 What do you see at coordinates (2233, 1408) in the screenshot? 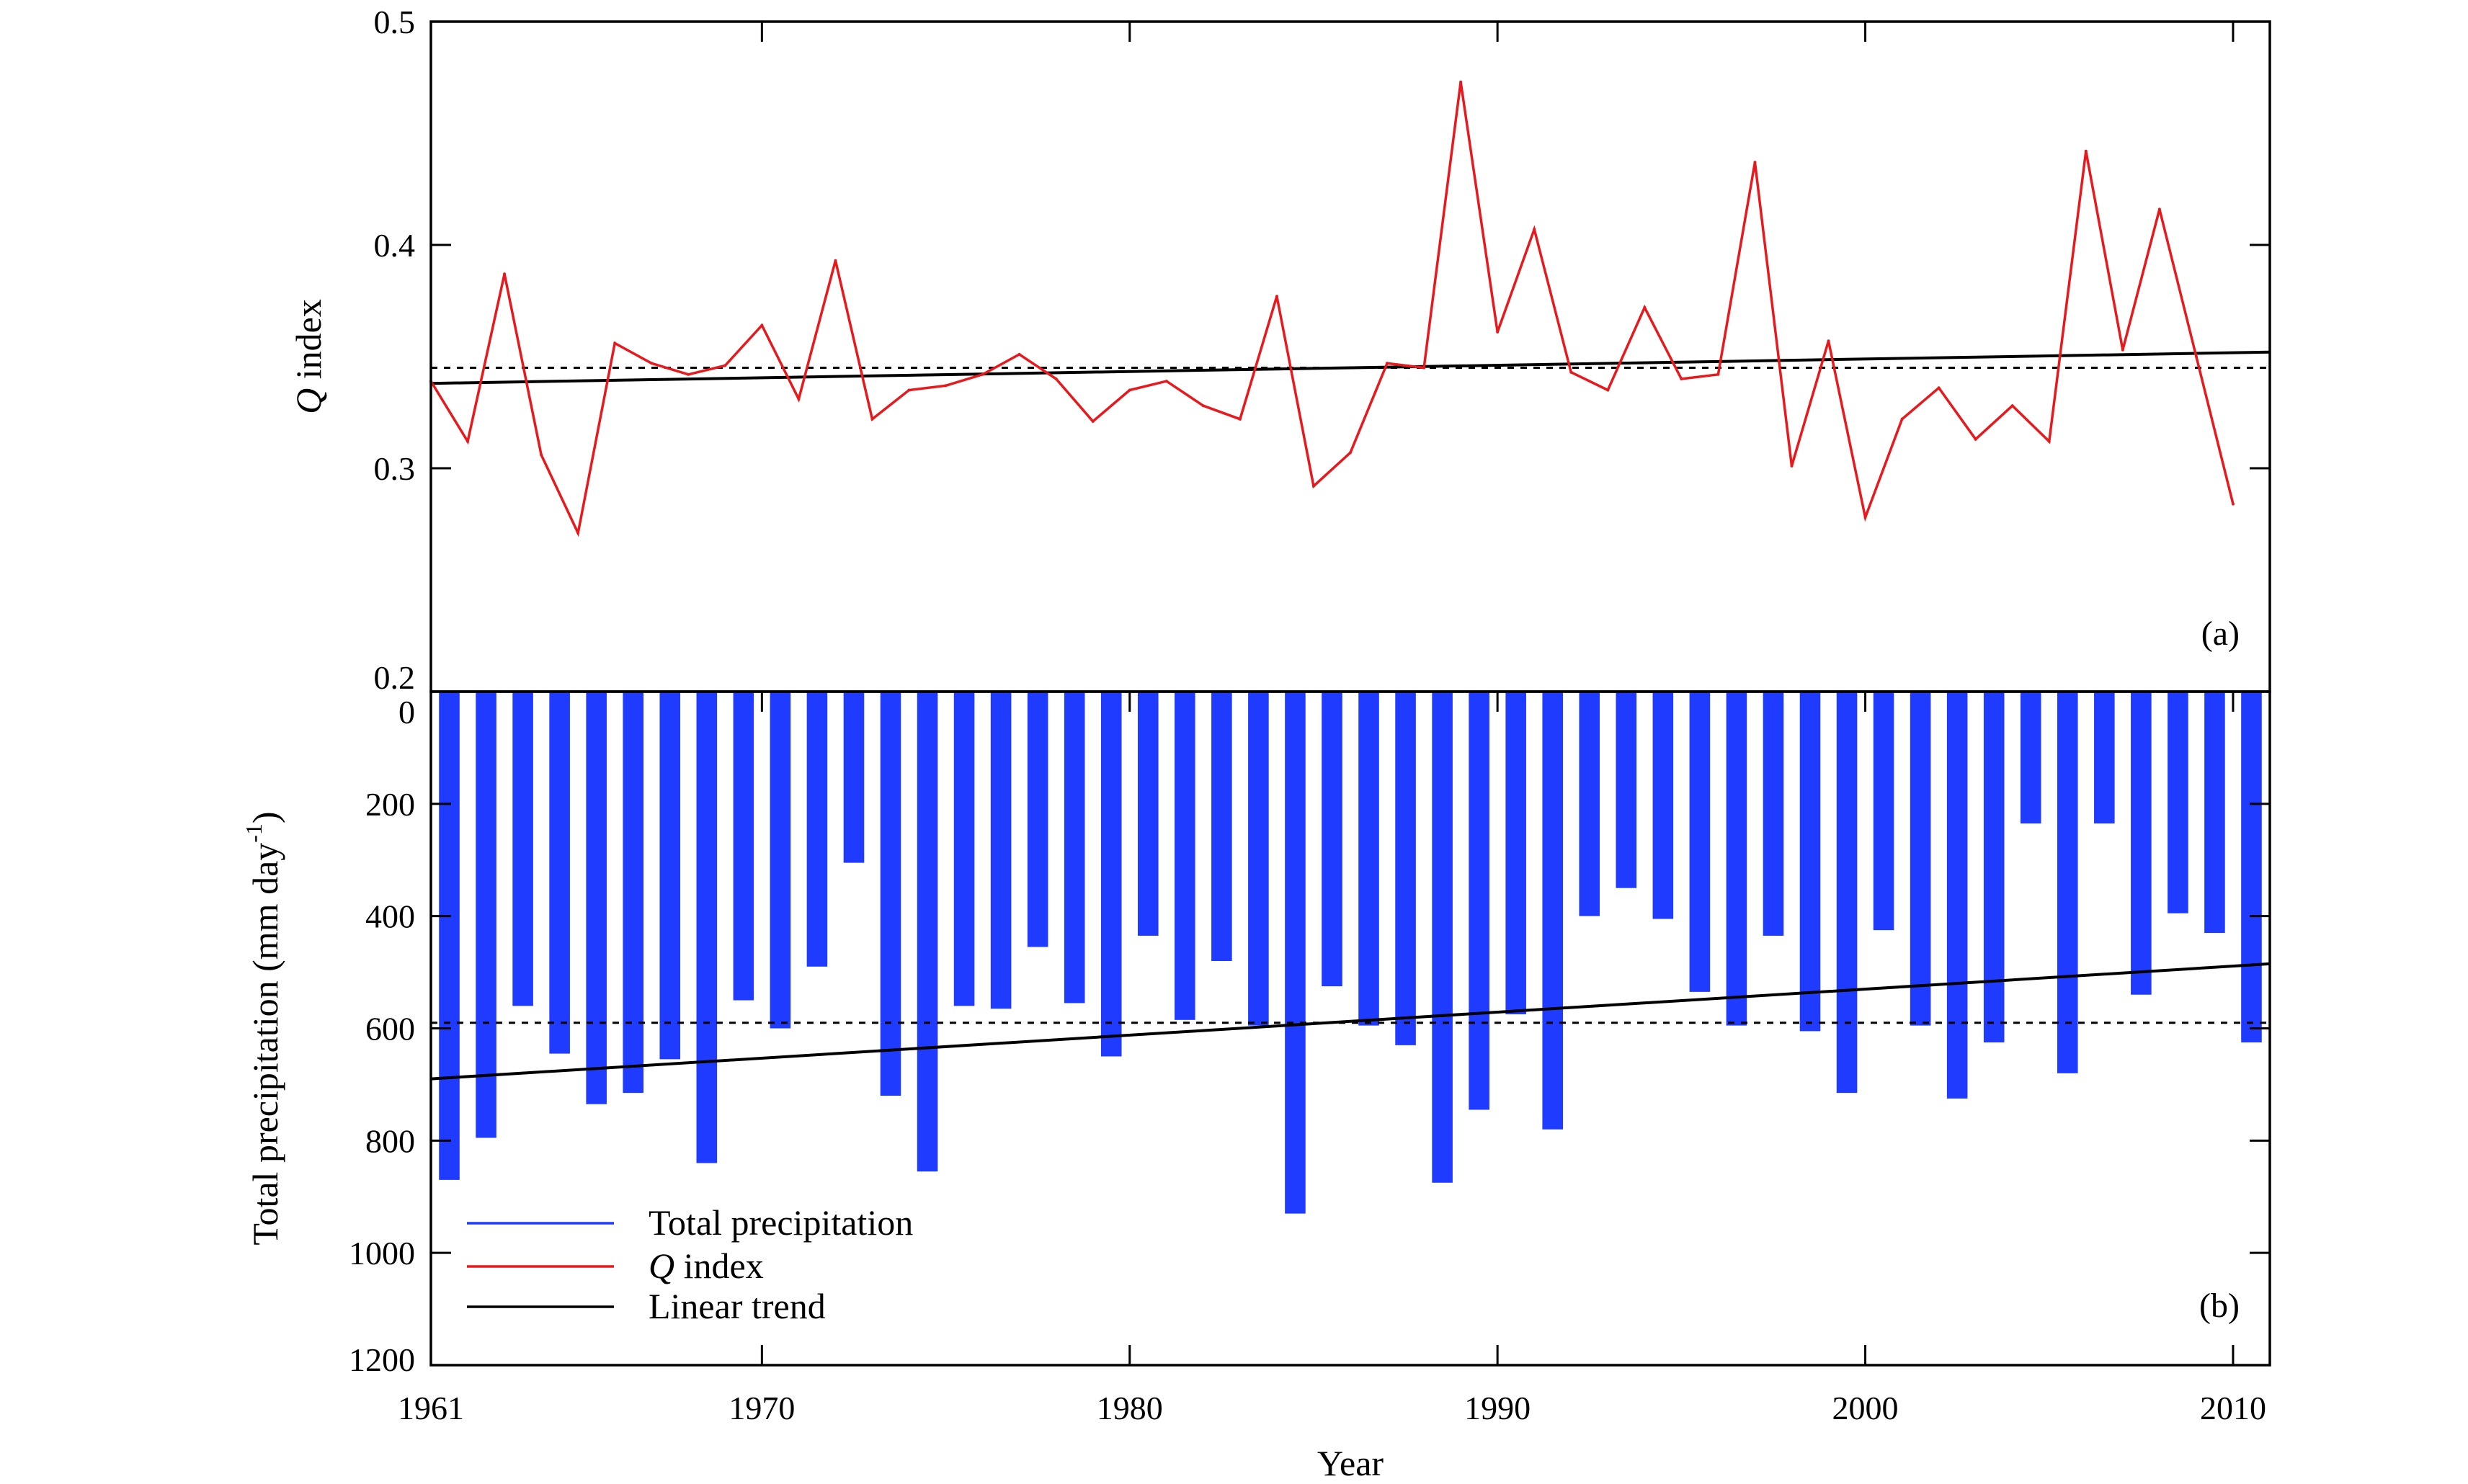
I see `x-tick-label: 2010` at bounding box center [2233, 1408].